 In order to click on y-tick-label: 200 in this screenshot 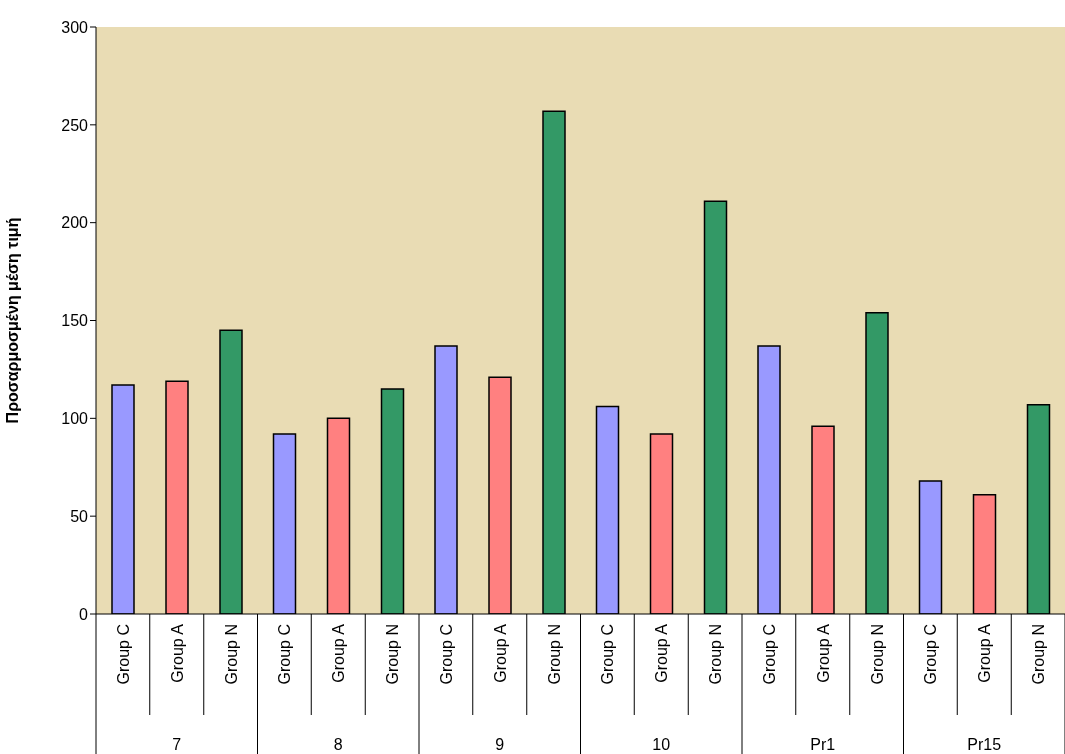, I will do `click(75, 223)`.